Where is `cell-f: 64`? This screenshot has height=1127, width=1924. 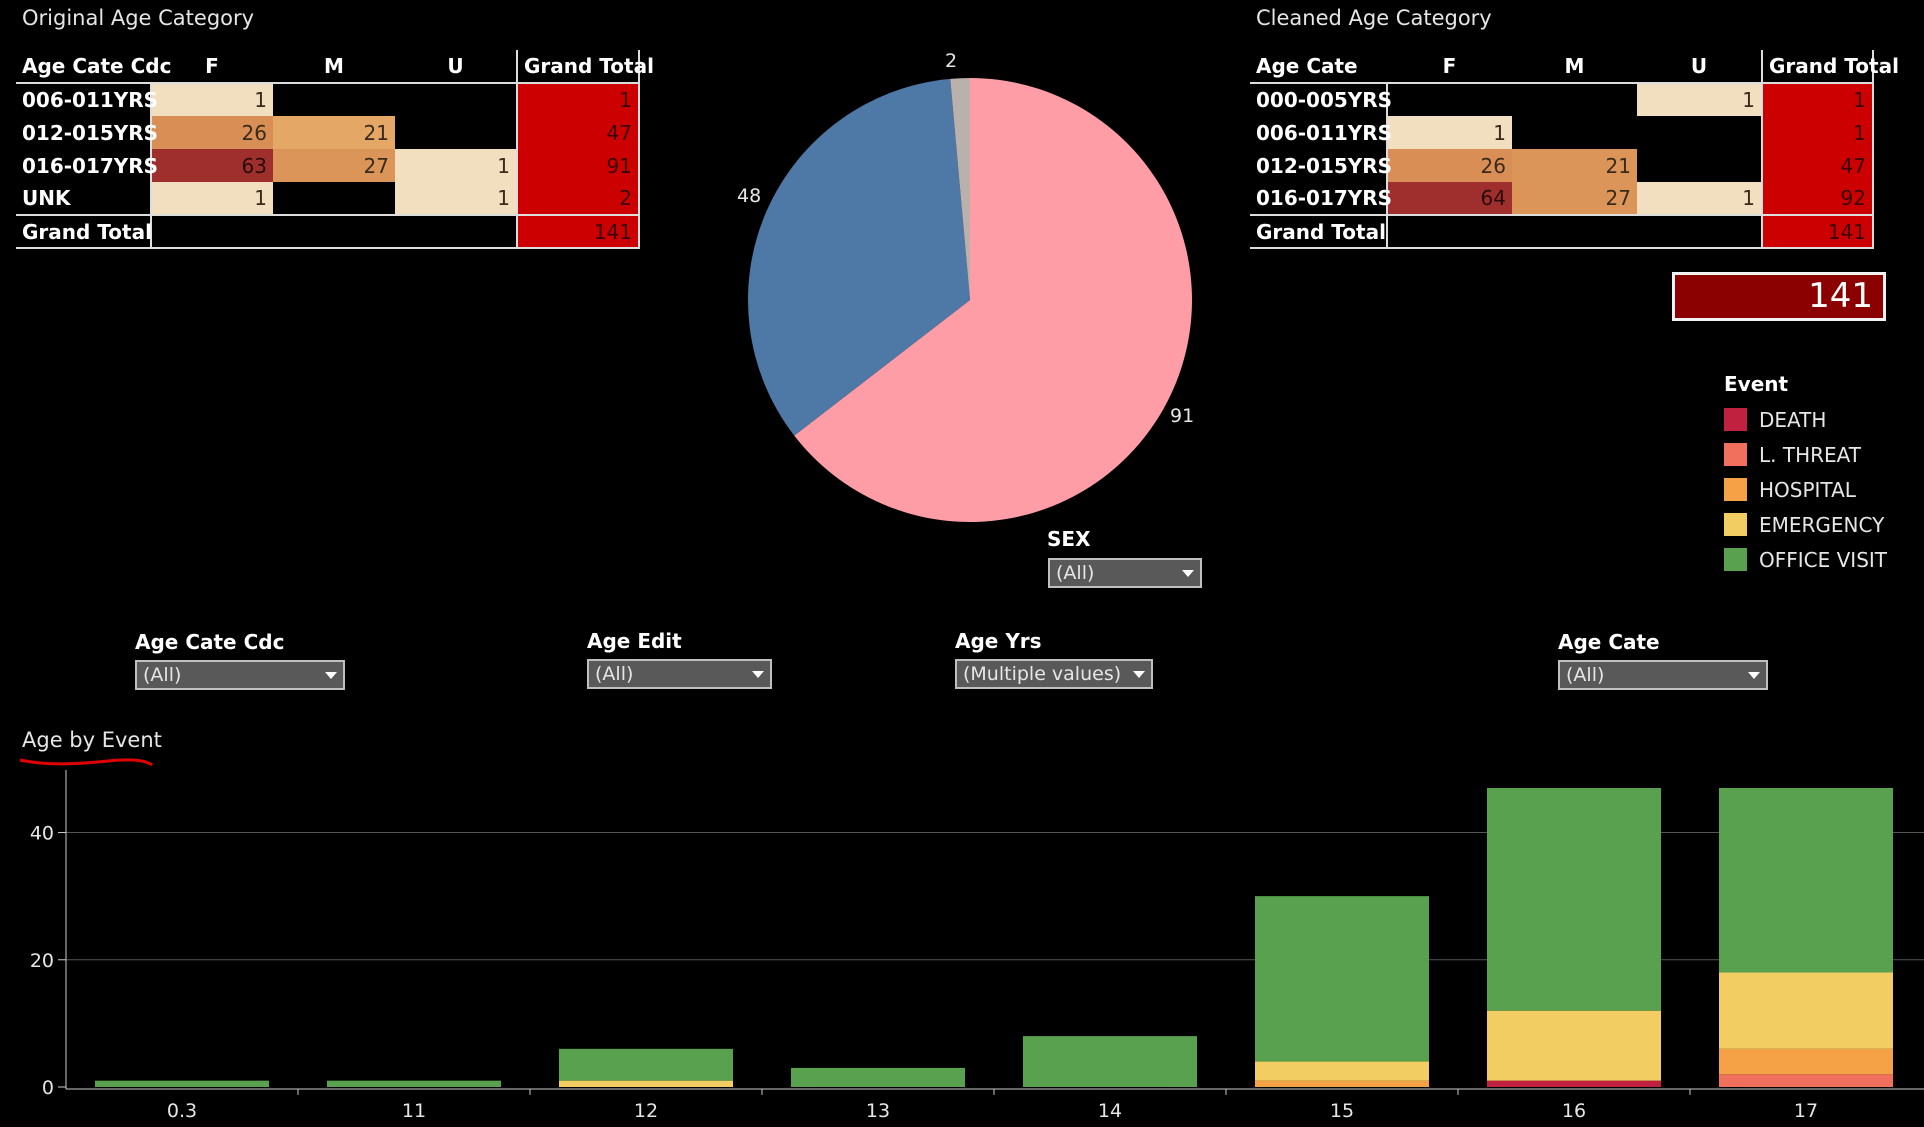
cell-f: 64 is located at coordinates (1449, 198).